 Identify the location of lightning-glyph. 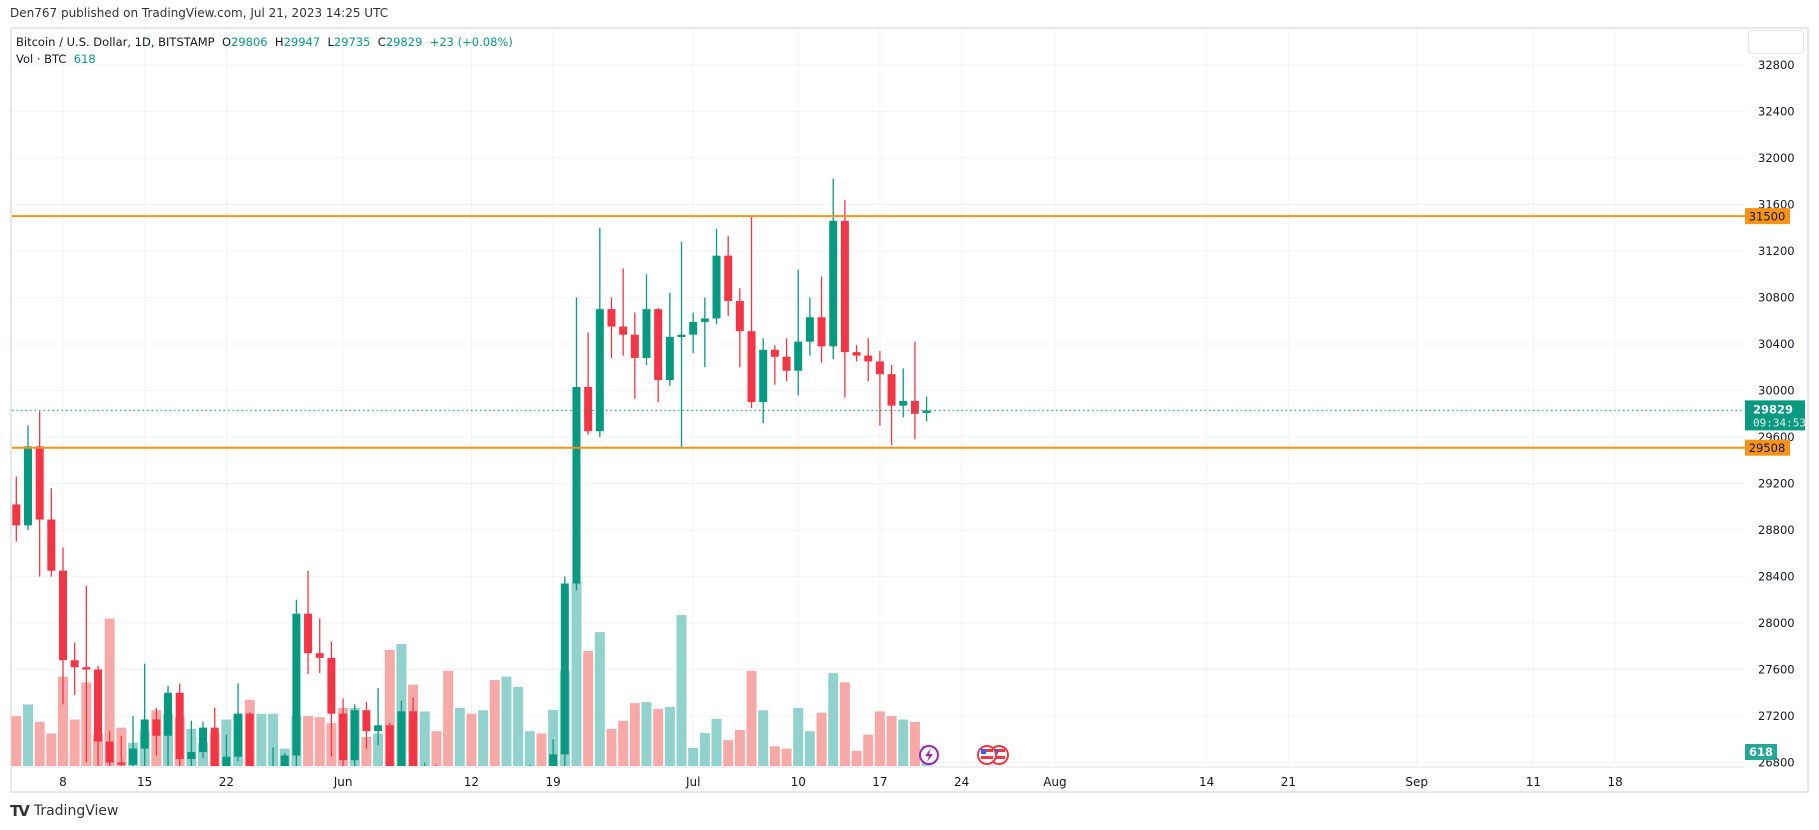
(929, 755).